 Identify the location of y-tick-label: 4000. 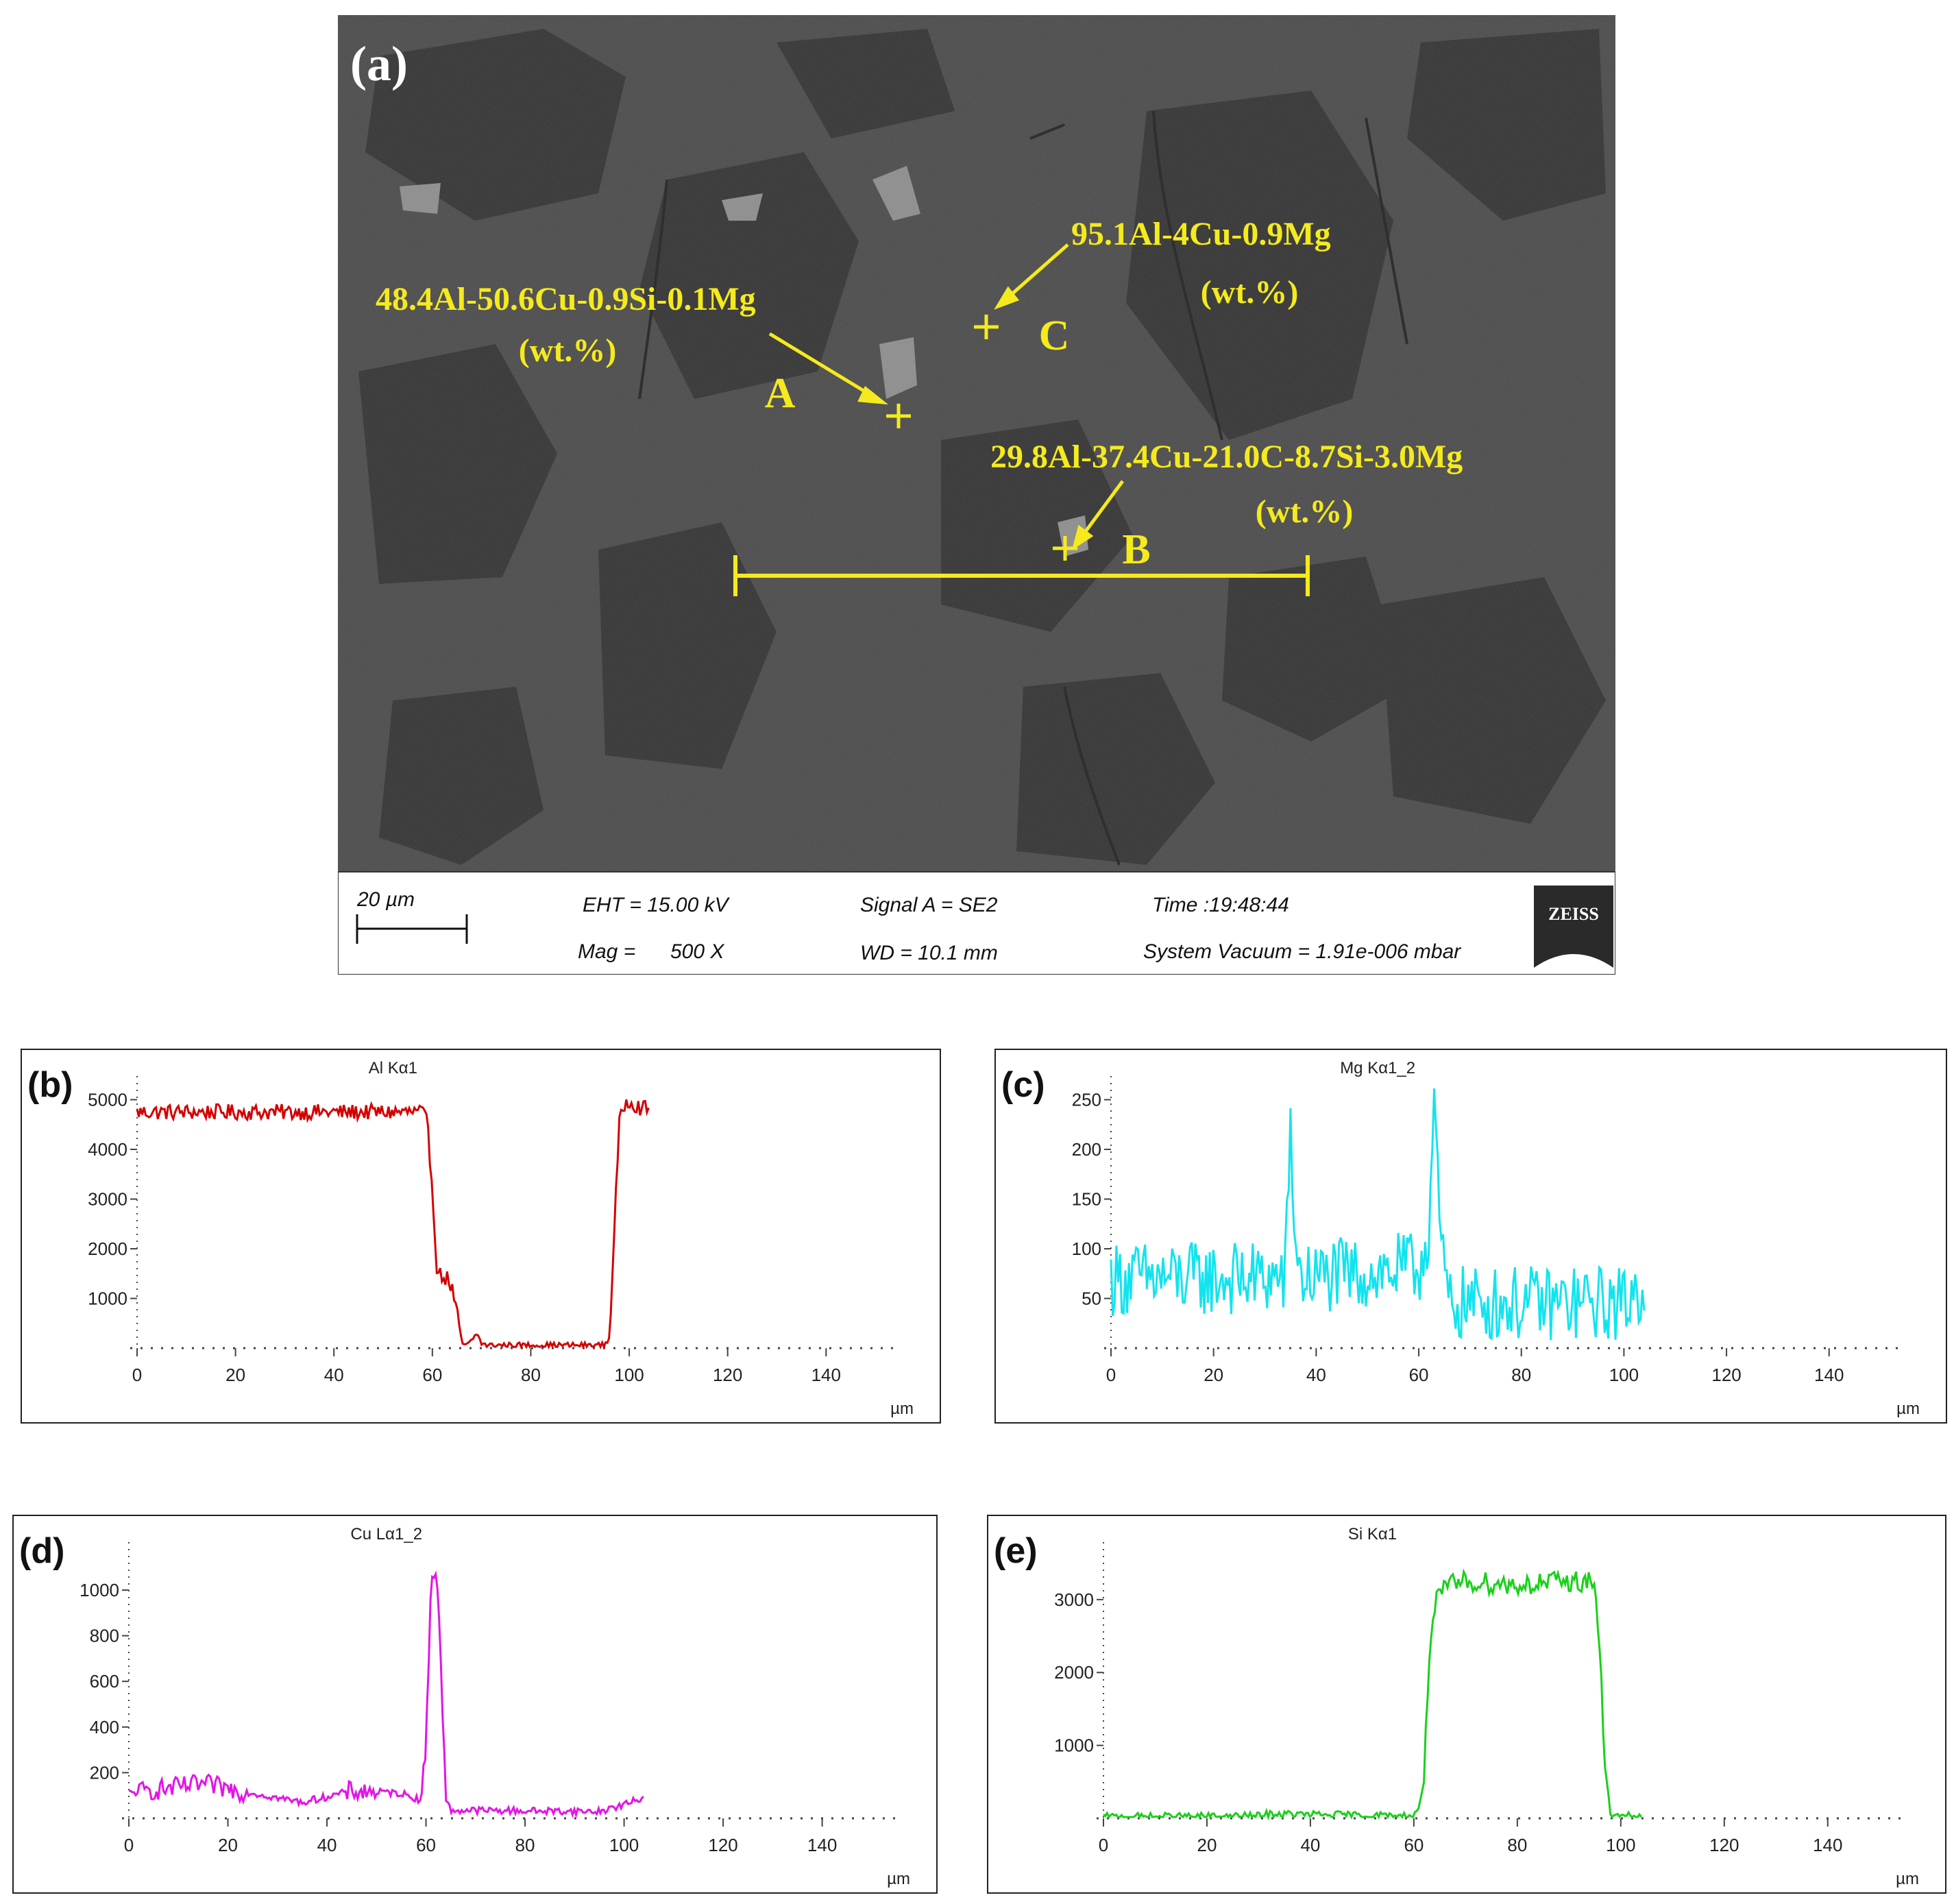
(108, 1149).